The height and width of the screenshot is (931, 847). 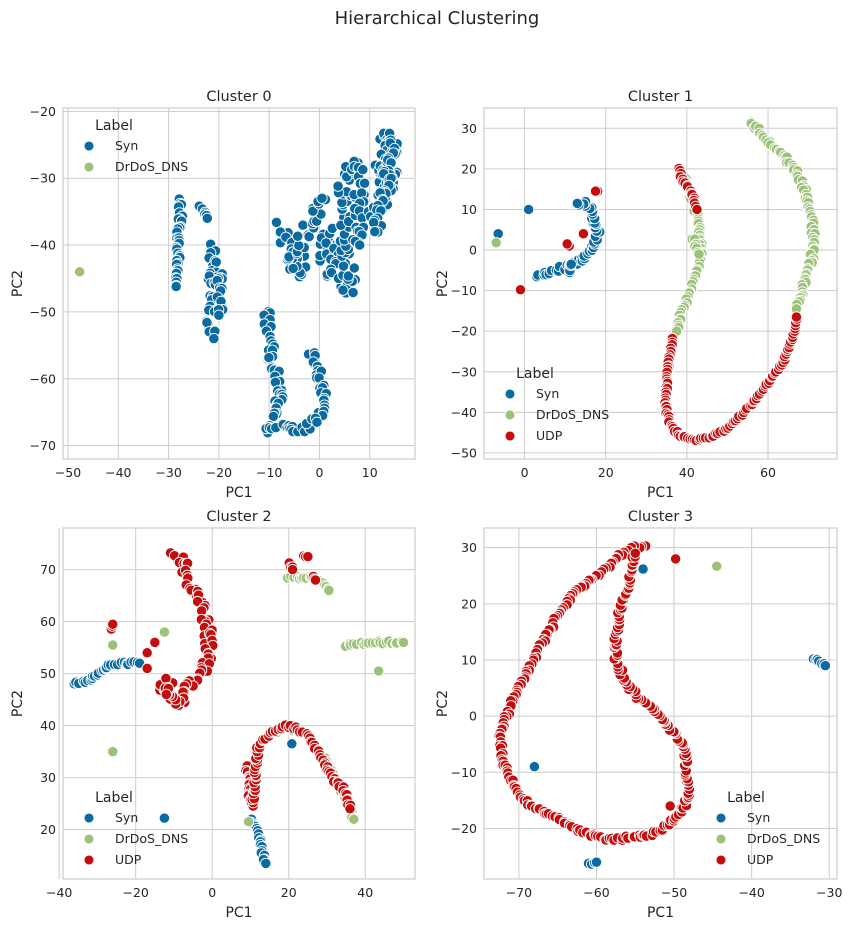 I want to click on figure-title: Hierarchical Clustering, so click(x=437, y=18).